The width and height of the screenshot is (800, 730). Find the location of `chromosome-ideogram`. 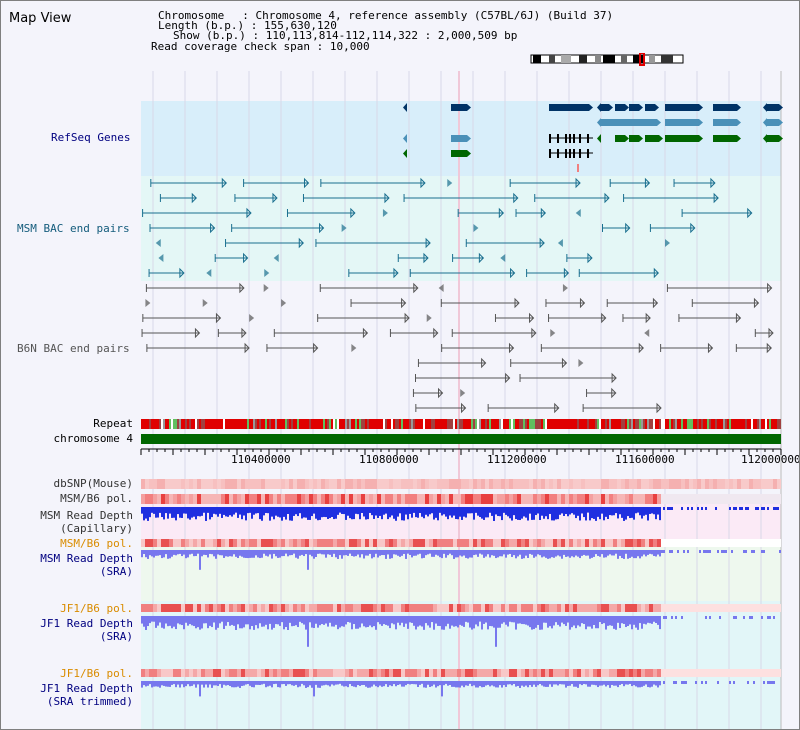

chromosome-ideogram is located at coordinates (609, 60).